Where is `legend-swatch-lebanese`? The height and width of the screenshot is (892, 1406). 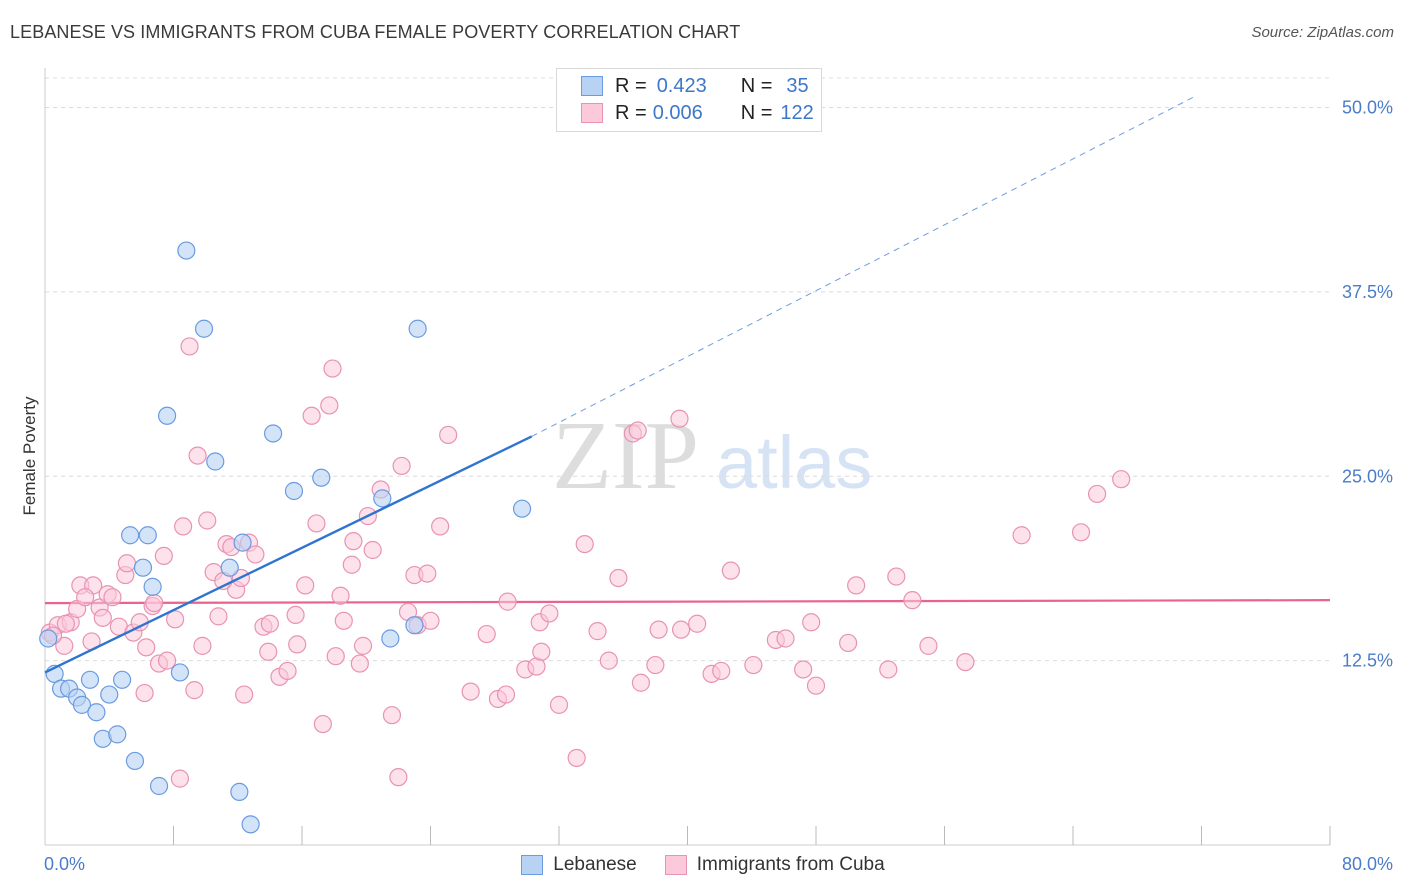 legend-swatch-lebanese is located at coordinates (532, 865).